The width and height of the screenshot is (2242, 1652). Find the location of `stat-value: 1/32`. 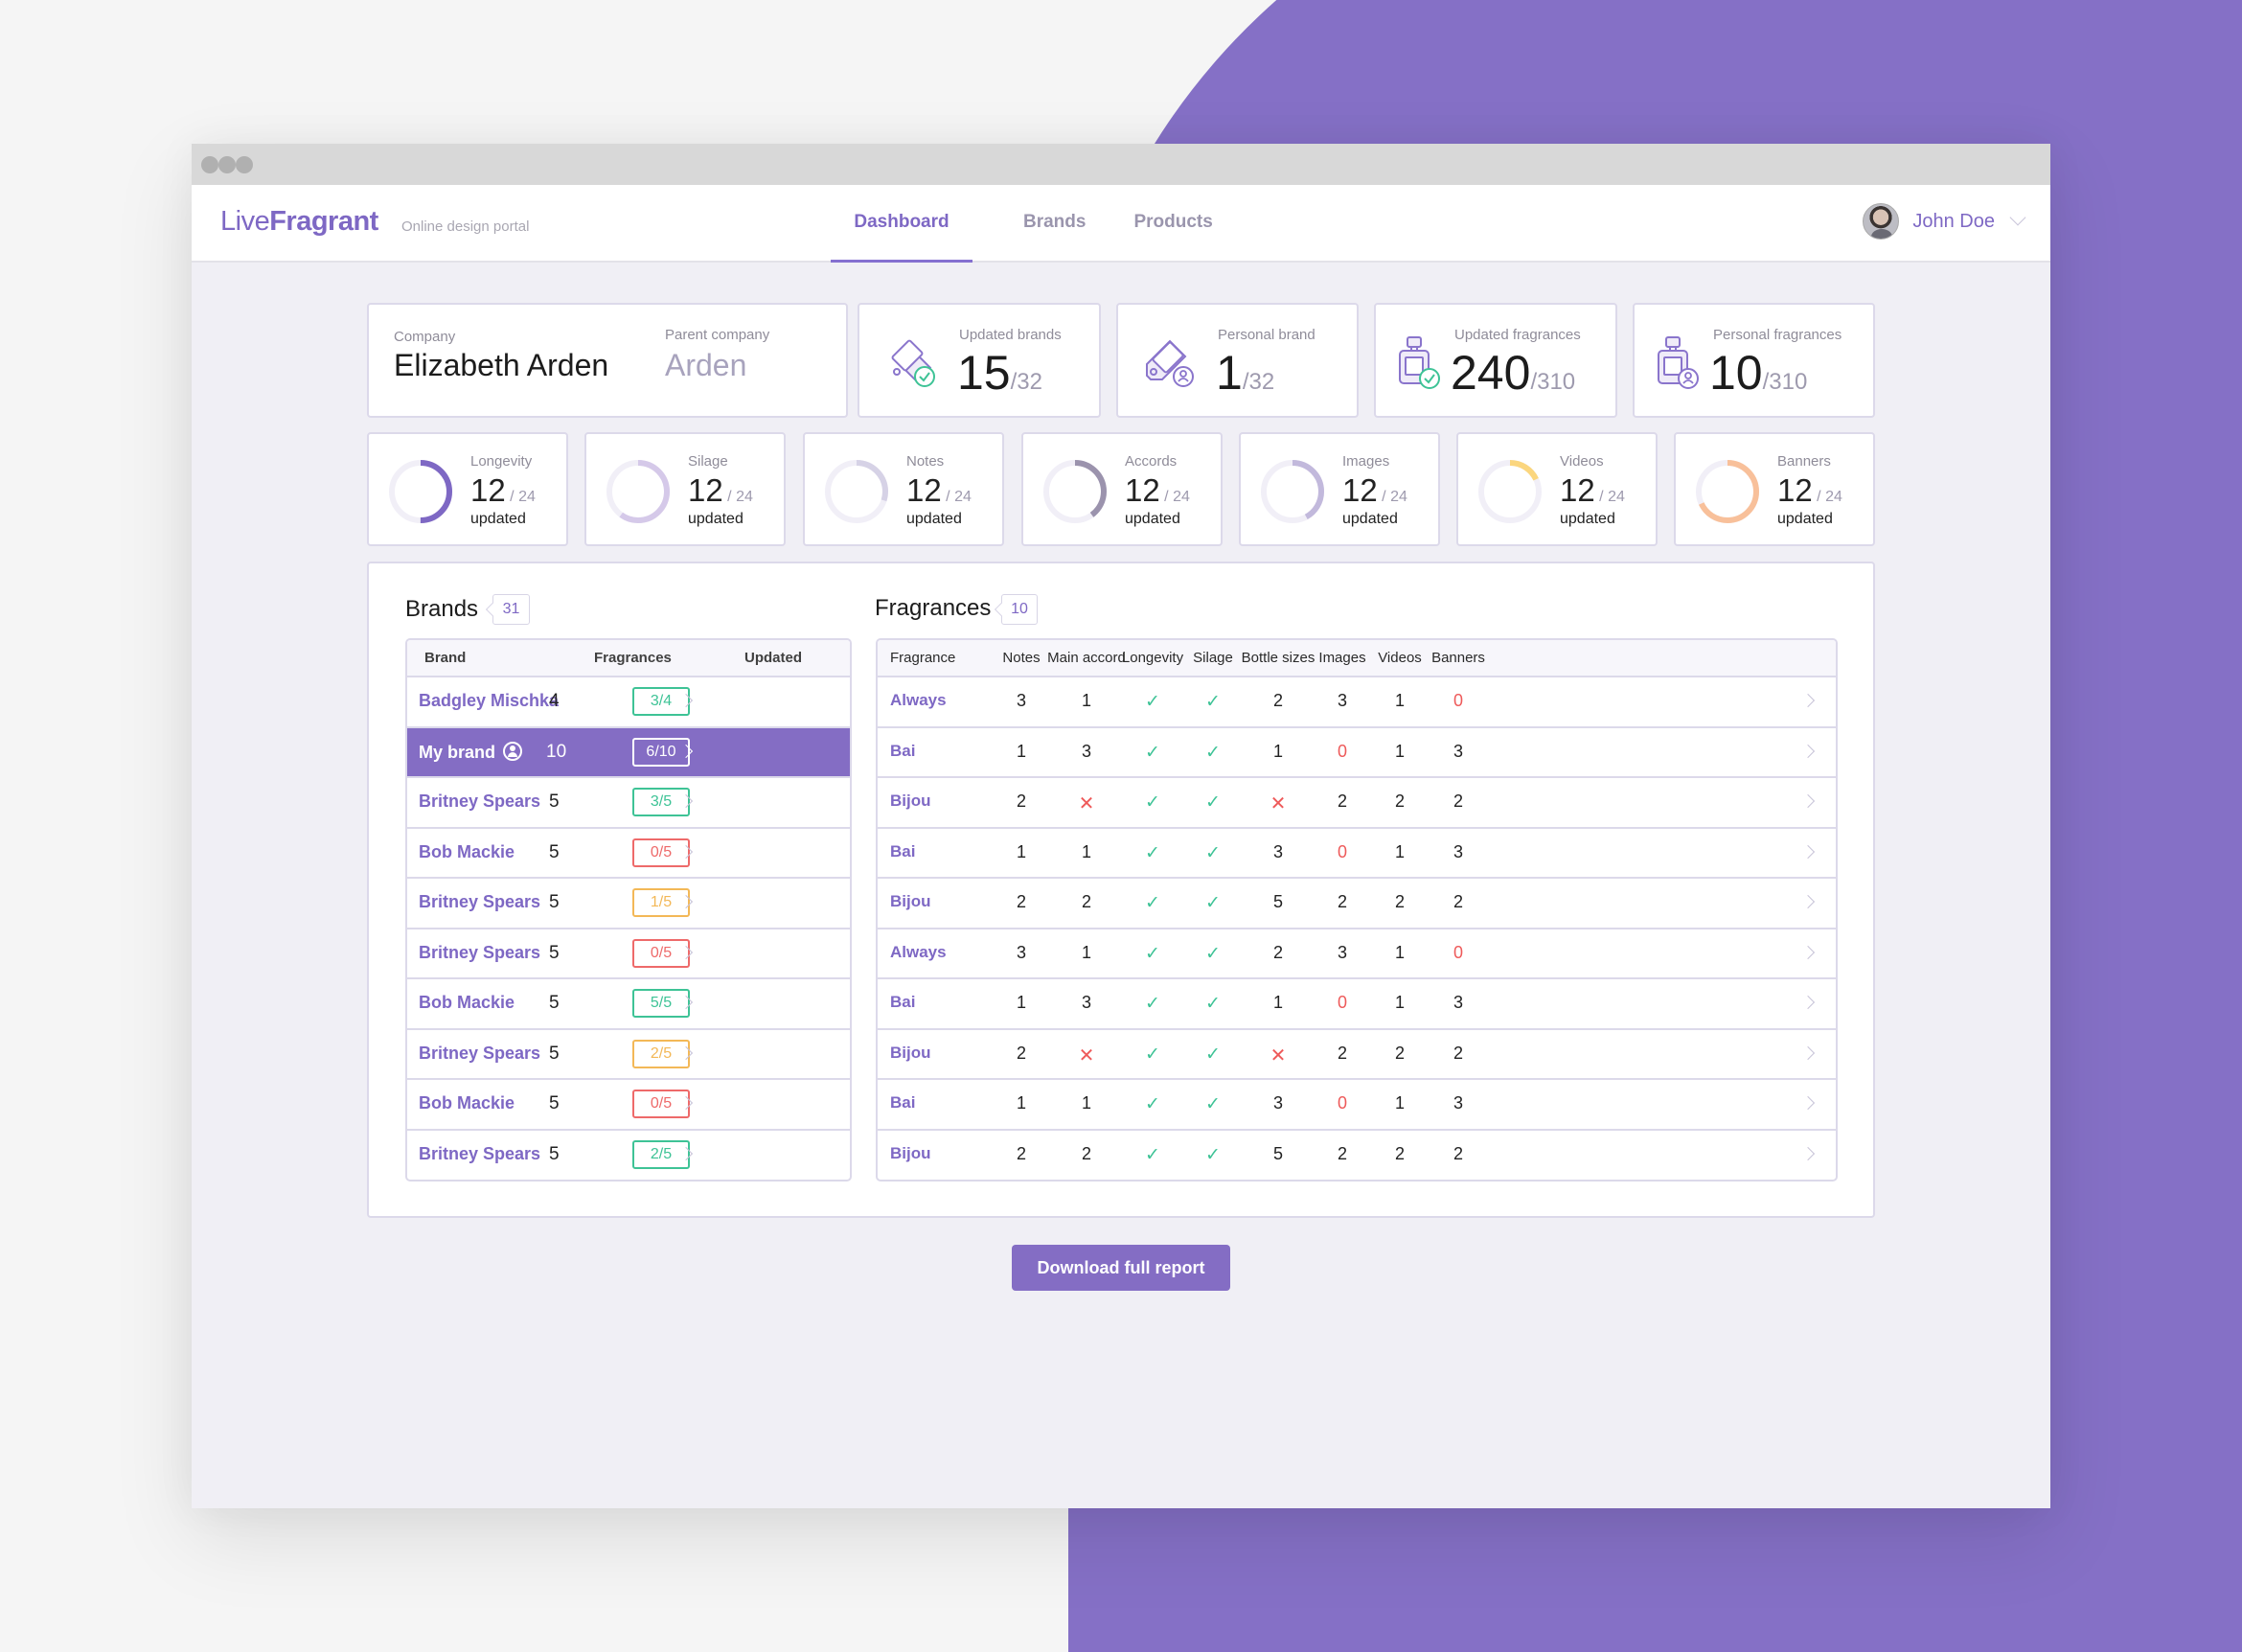

stat-value: 1/32 is located at coordinates (1245, 373).